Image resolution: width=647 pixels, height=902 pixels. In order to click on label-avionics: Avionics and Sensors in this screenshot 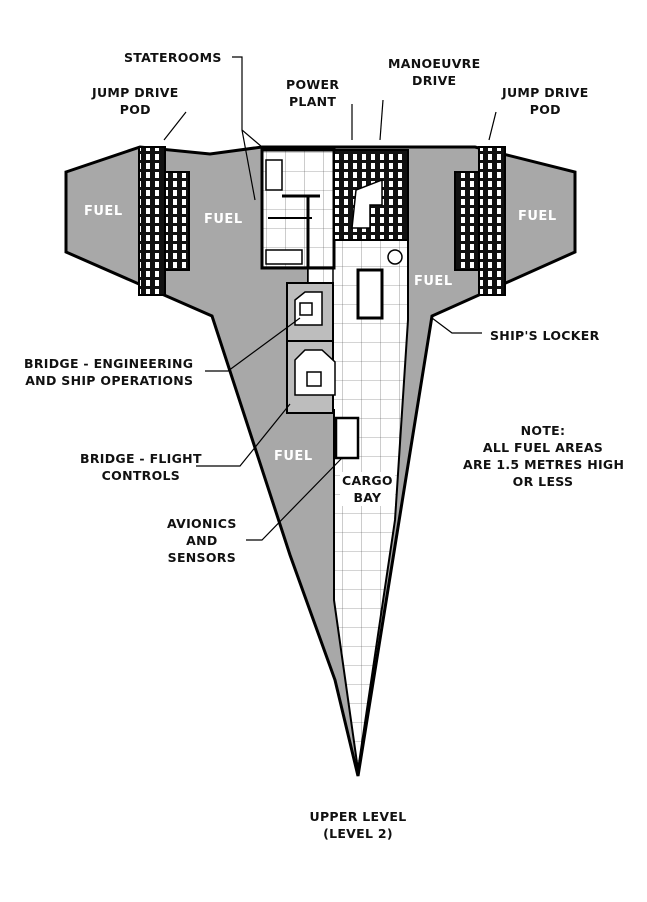, I will do `click(202, 540)`.